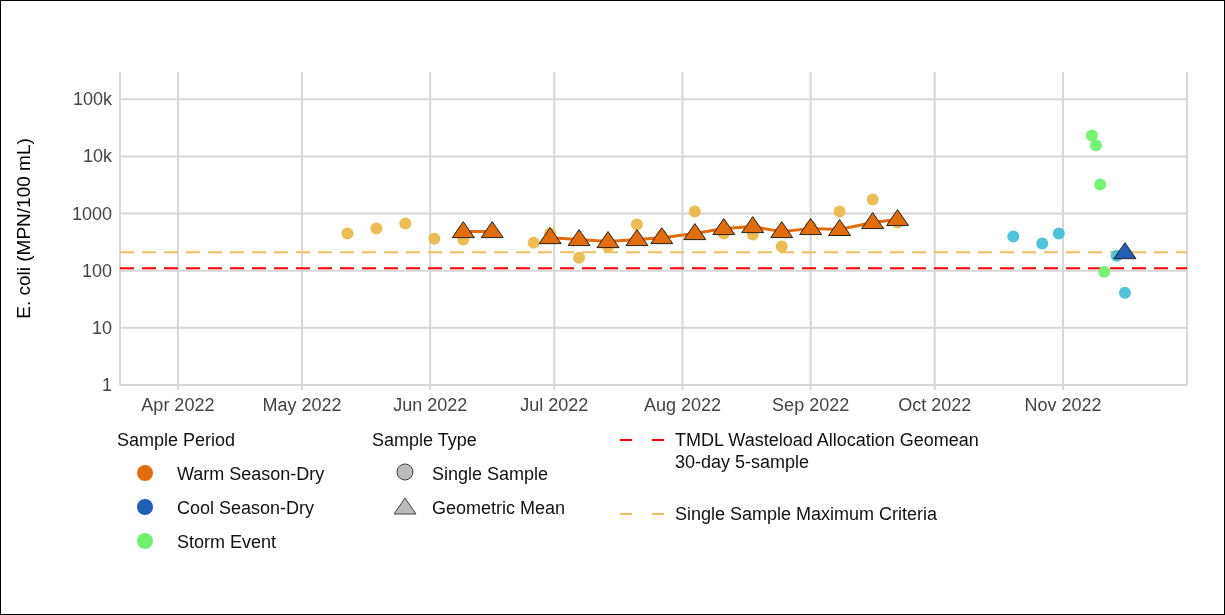  What do you see at coordinates (106, 385) in the screenshot?
I see `y-tick-label: 1` at bounding box center [106, 385].